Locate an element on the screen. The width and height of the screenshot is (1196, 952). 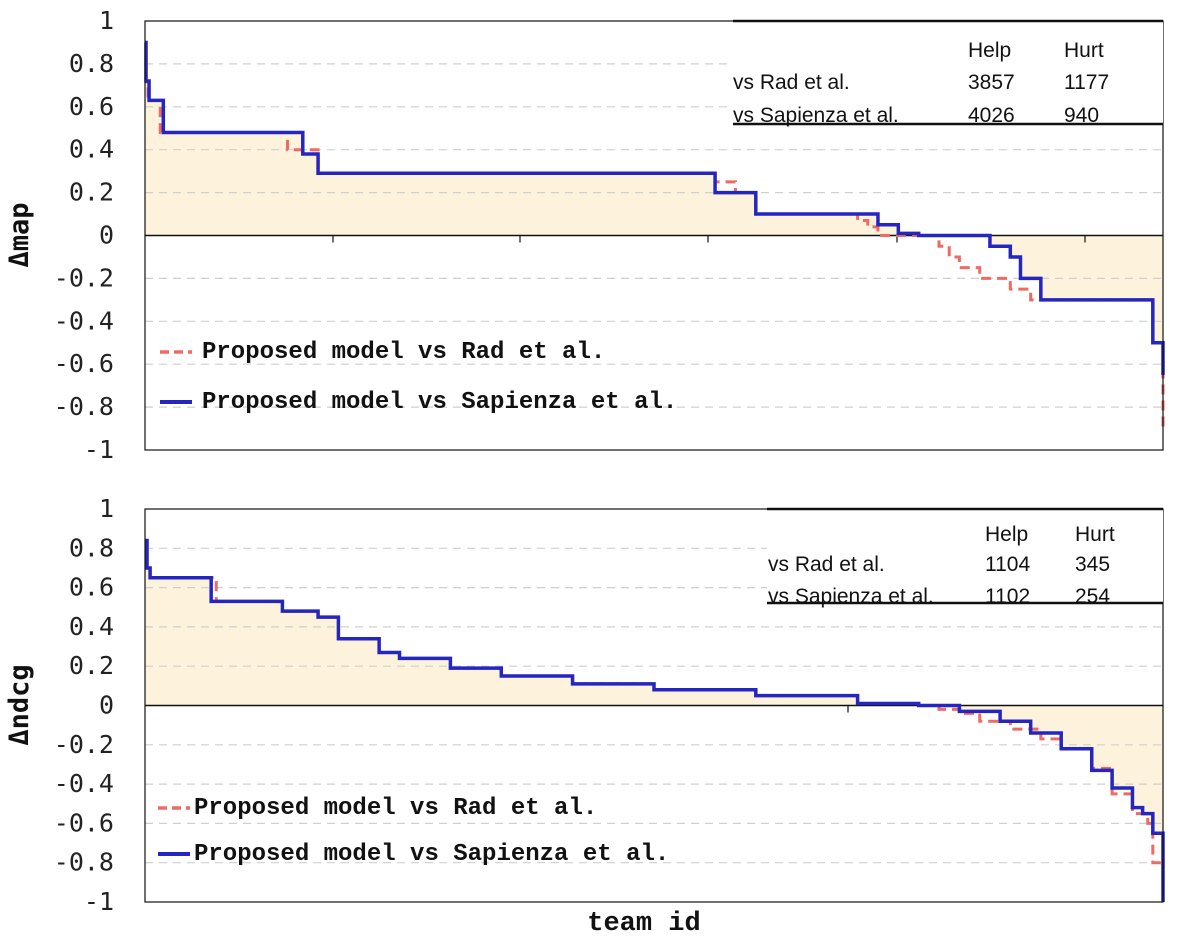
table-cell: 1102 is located at coordinates (1007, 596).